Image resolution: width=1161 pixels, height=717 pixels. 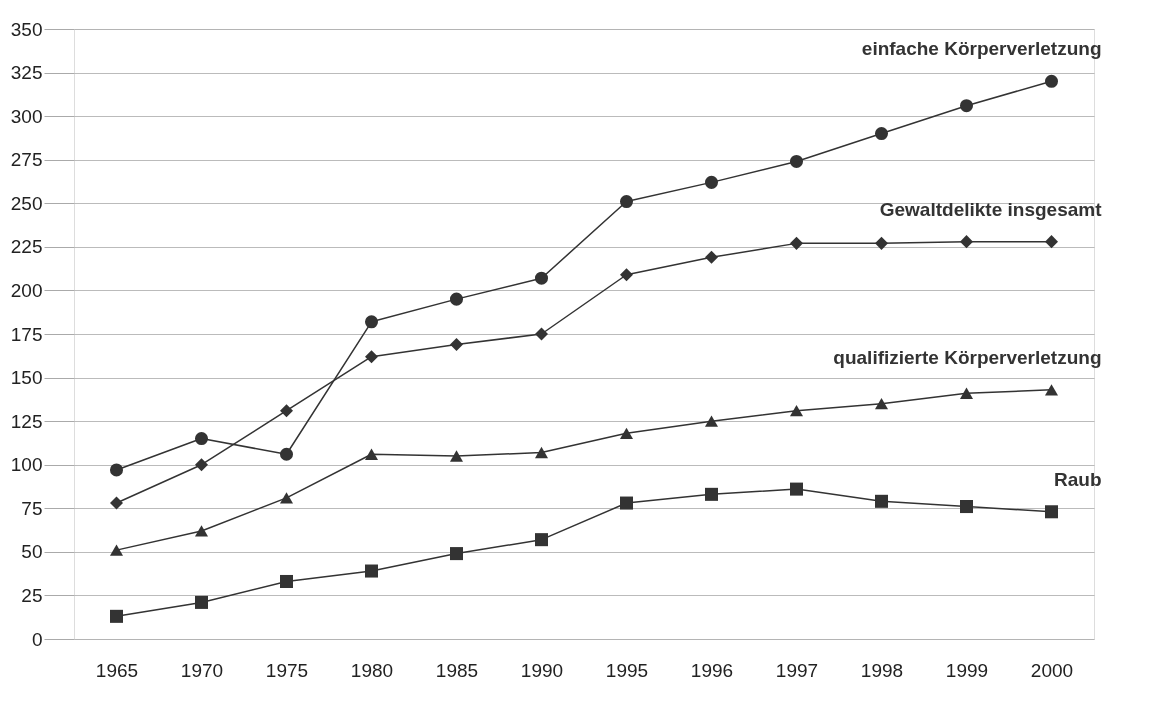 What do you see at coordinates (967, 670) in the screenshot?
I see `x-tick-label: 1999` at bounding box center [967, 670].